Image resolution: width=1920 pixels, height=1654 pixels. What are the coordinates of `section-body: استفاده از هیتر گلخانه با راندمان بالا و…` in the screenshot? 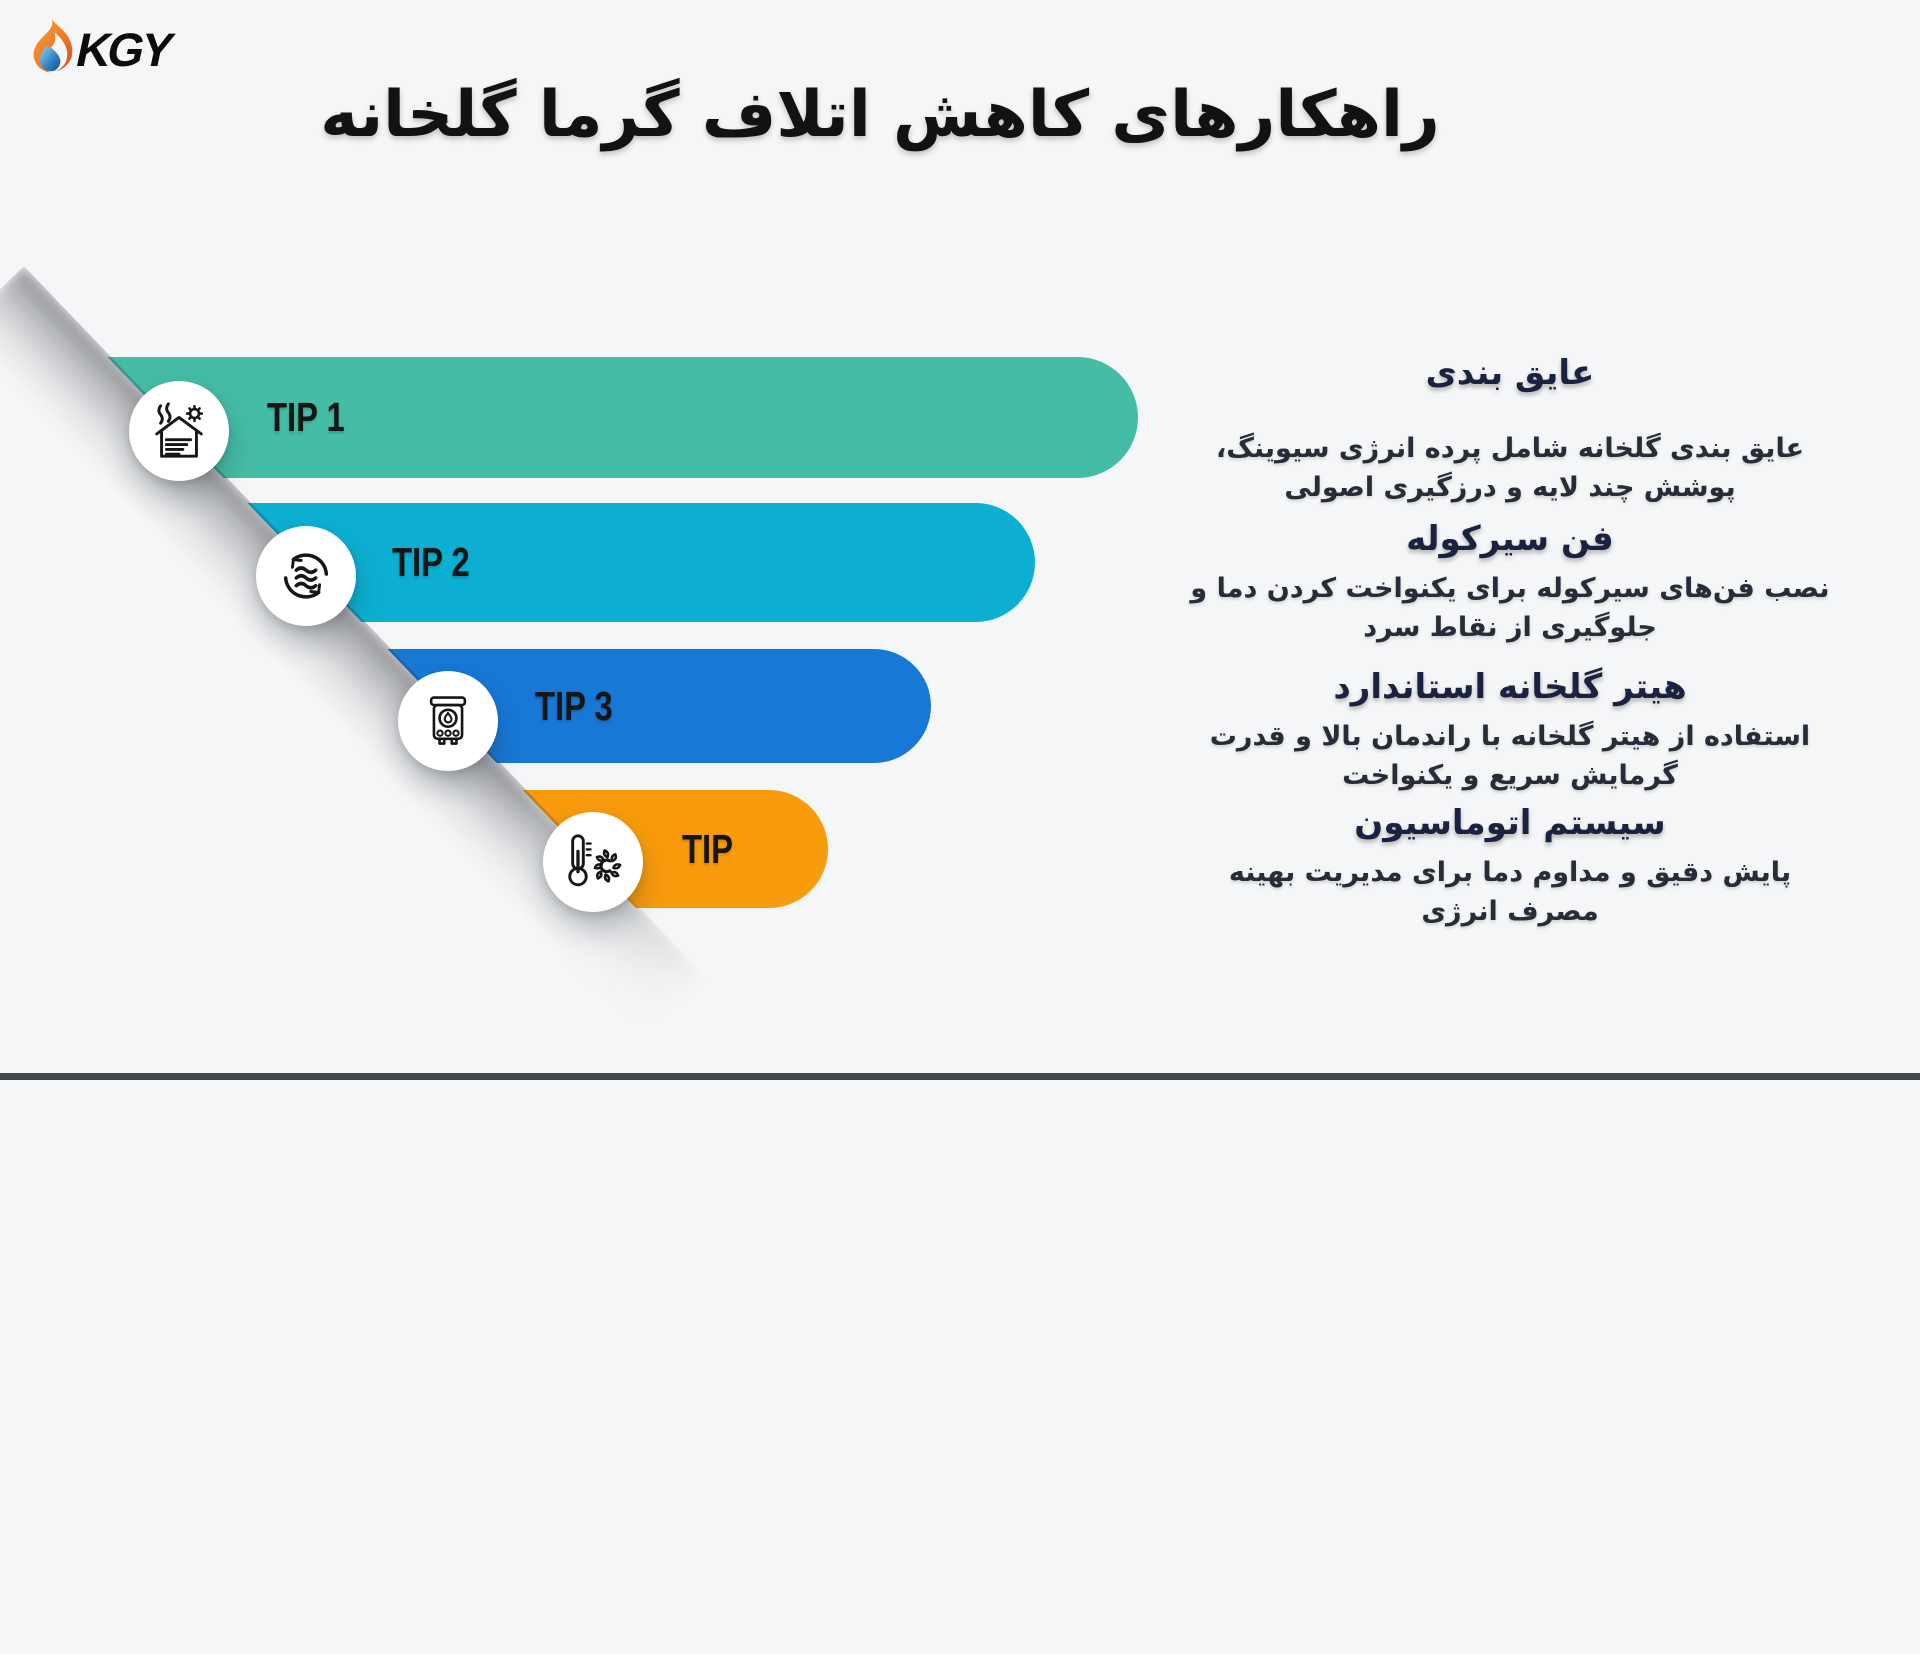 It's located at (1510, 755).